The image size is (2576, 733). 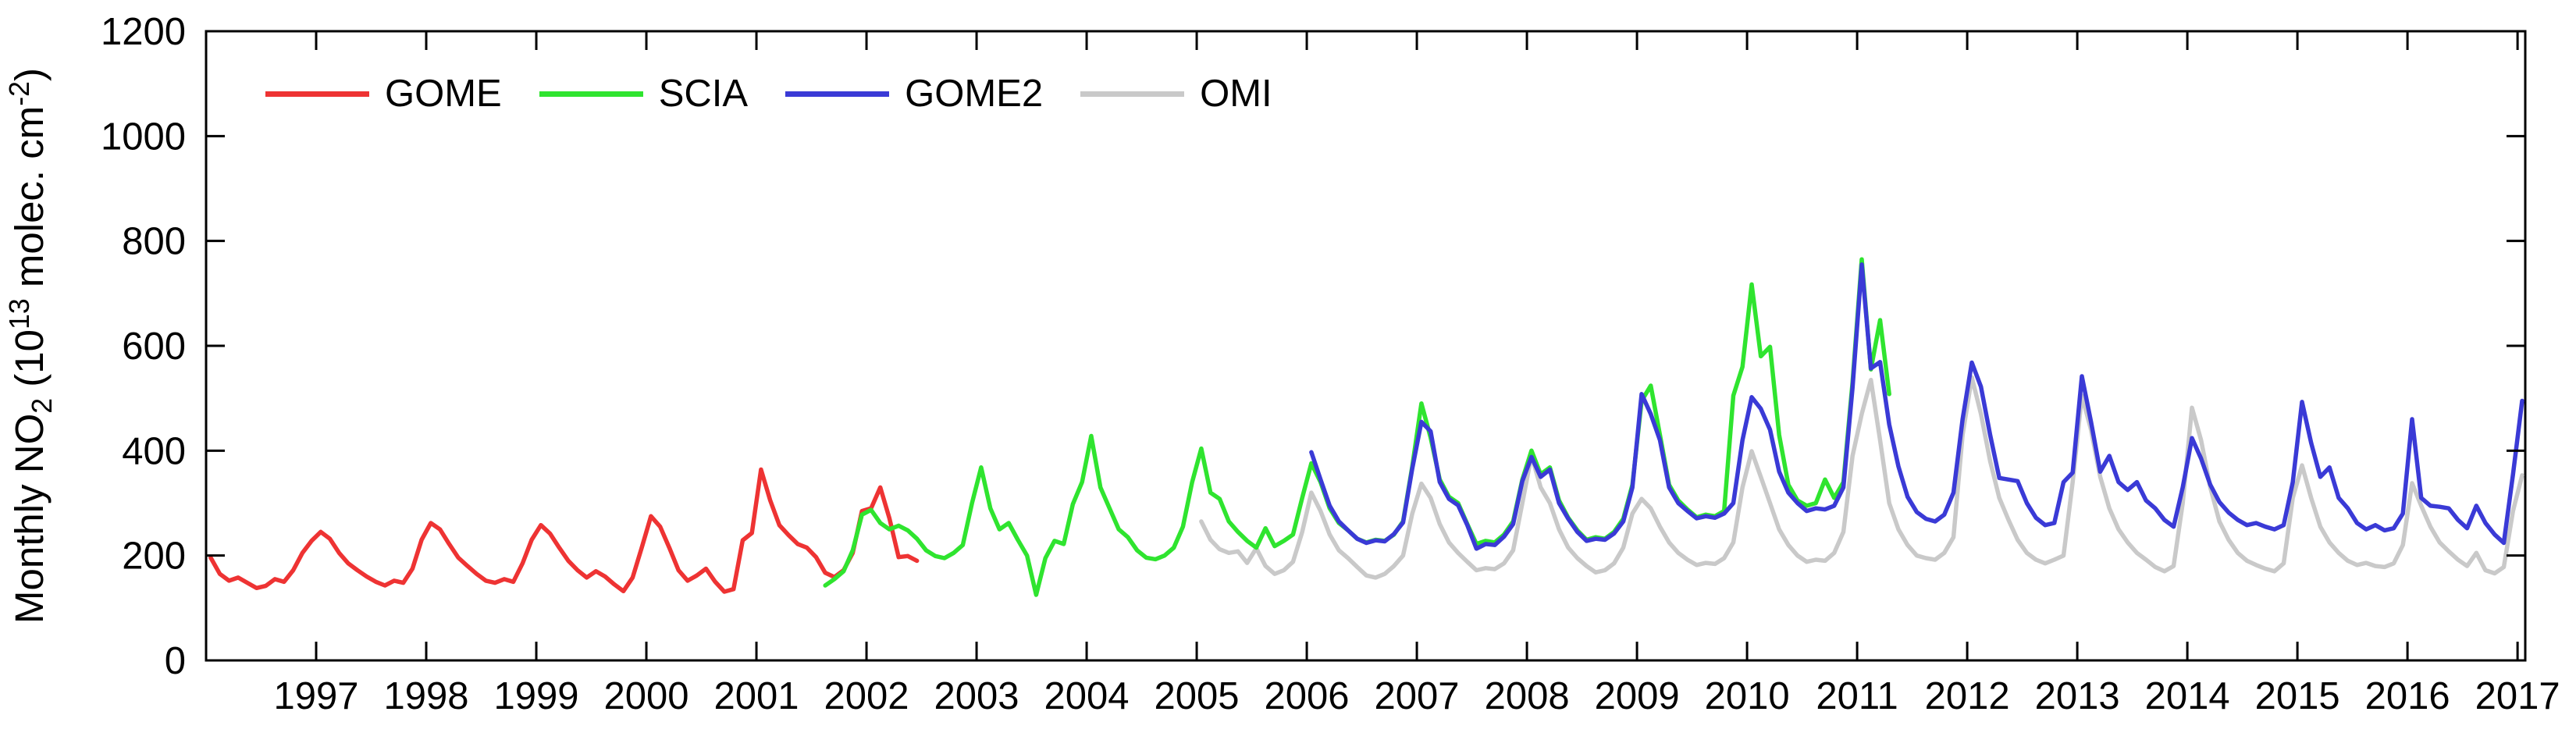 I want to click on legend-entry-gome: GOME, so click(x=383, y=94).